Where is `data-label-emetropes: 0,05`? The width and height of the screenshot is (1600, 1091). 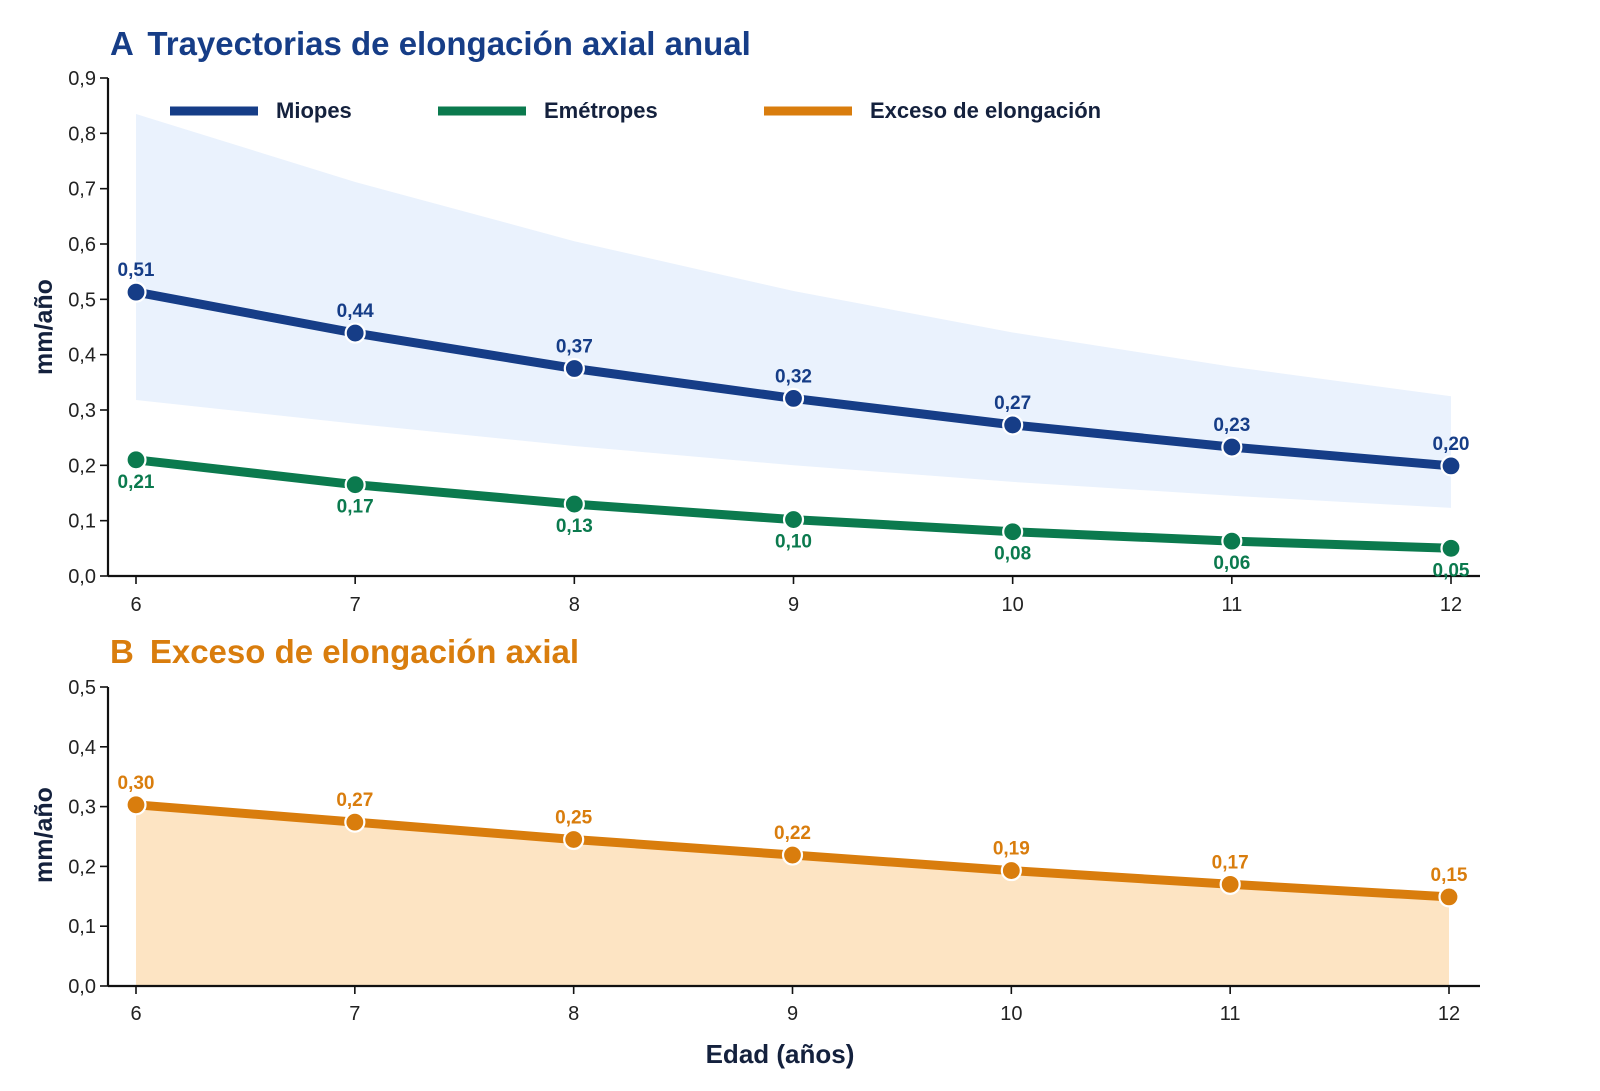 data-label-emetropes: 0,05 is located at coordinates (1451, 570).